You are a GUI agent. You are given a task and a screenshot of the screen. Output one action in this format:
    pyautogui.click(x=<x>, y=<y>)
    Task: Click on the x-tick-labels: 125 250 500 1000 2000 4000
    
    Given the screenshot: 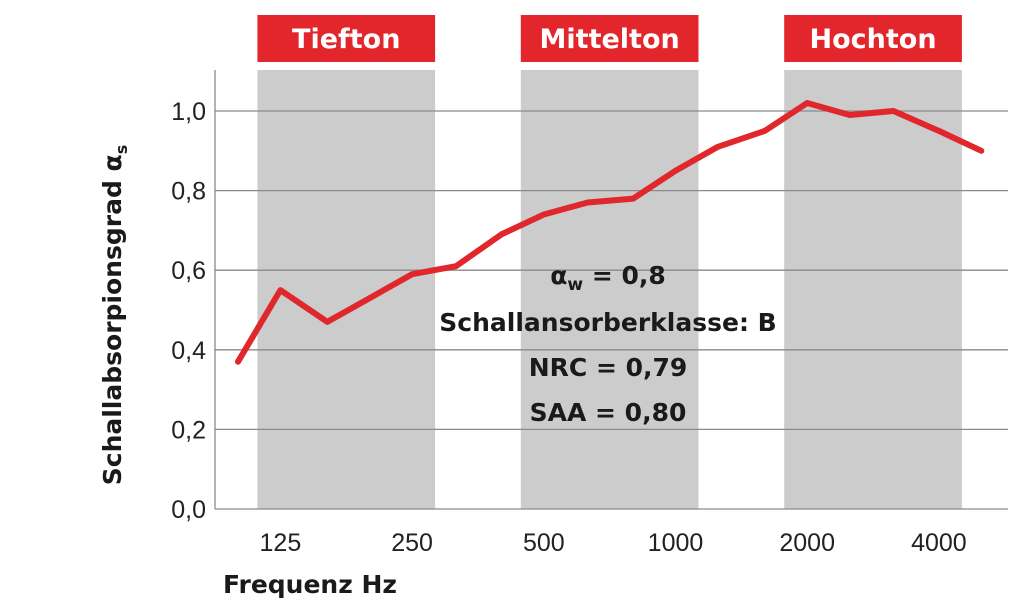 What is the action you would take?
    pyautogui.click(x=613, y=543)
    